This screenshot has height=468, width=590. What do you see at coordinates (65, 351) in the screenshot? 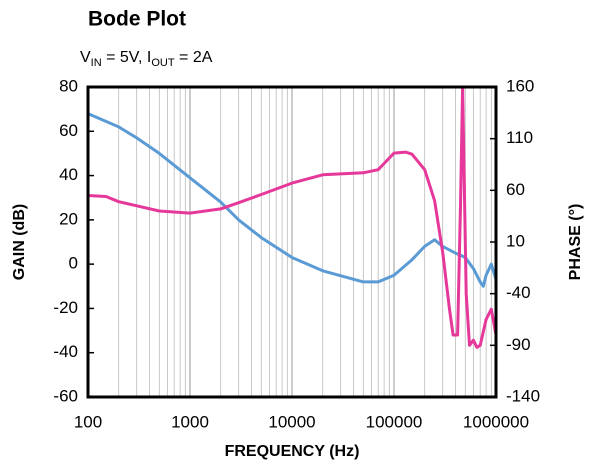
I see `y-tick-label: -40` at bounding box center [65, 351].